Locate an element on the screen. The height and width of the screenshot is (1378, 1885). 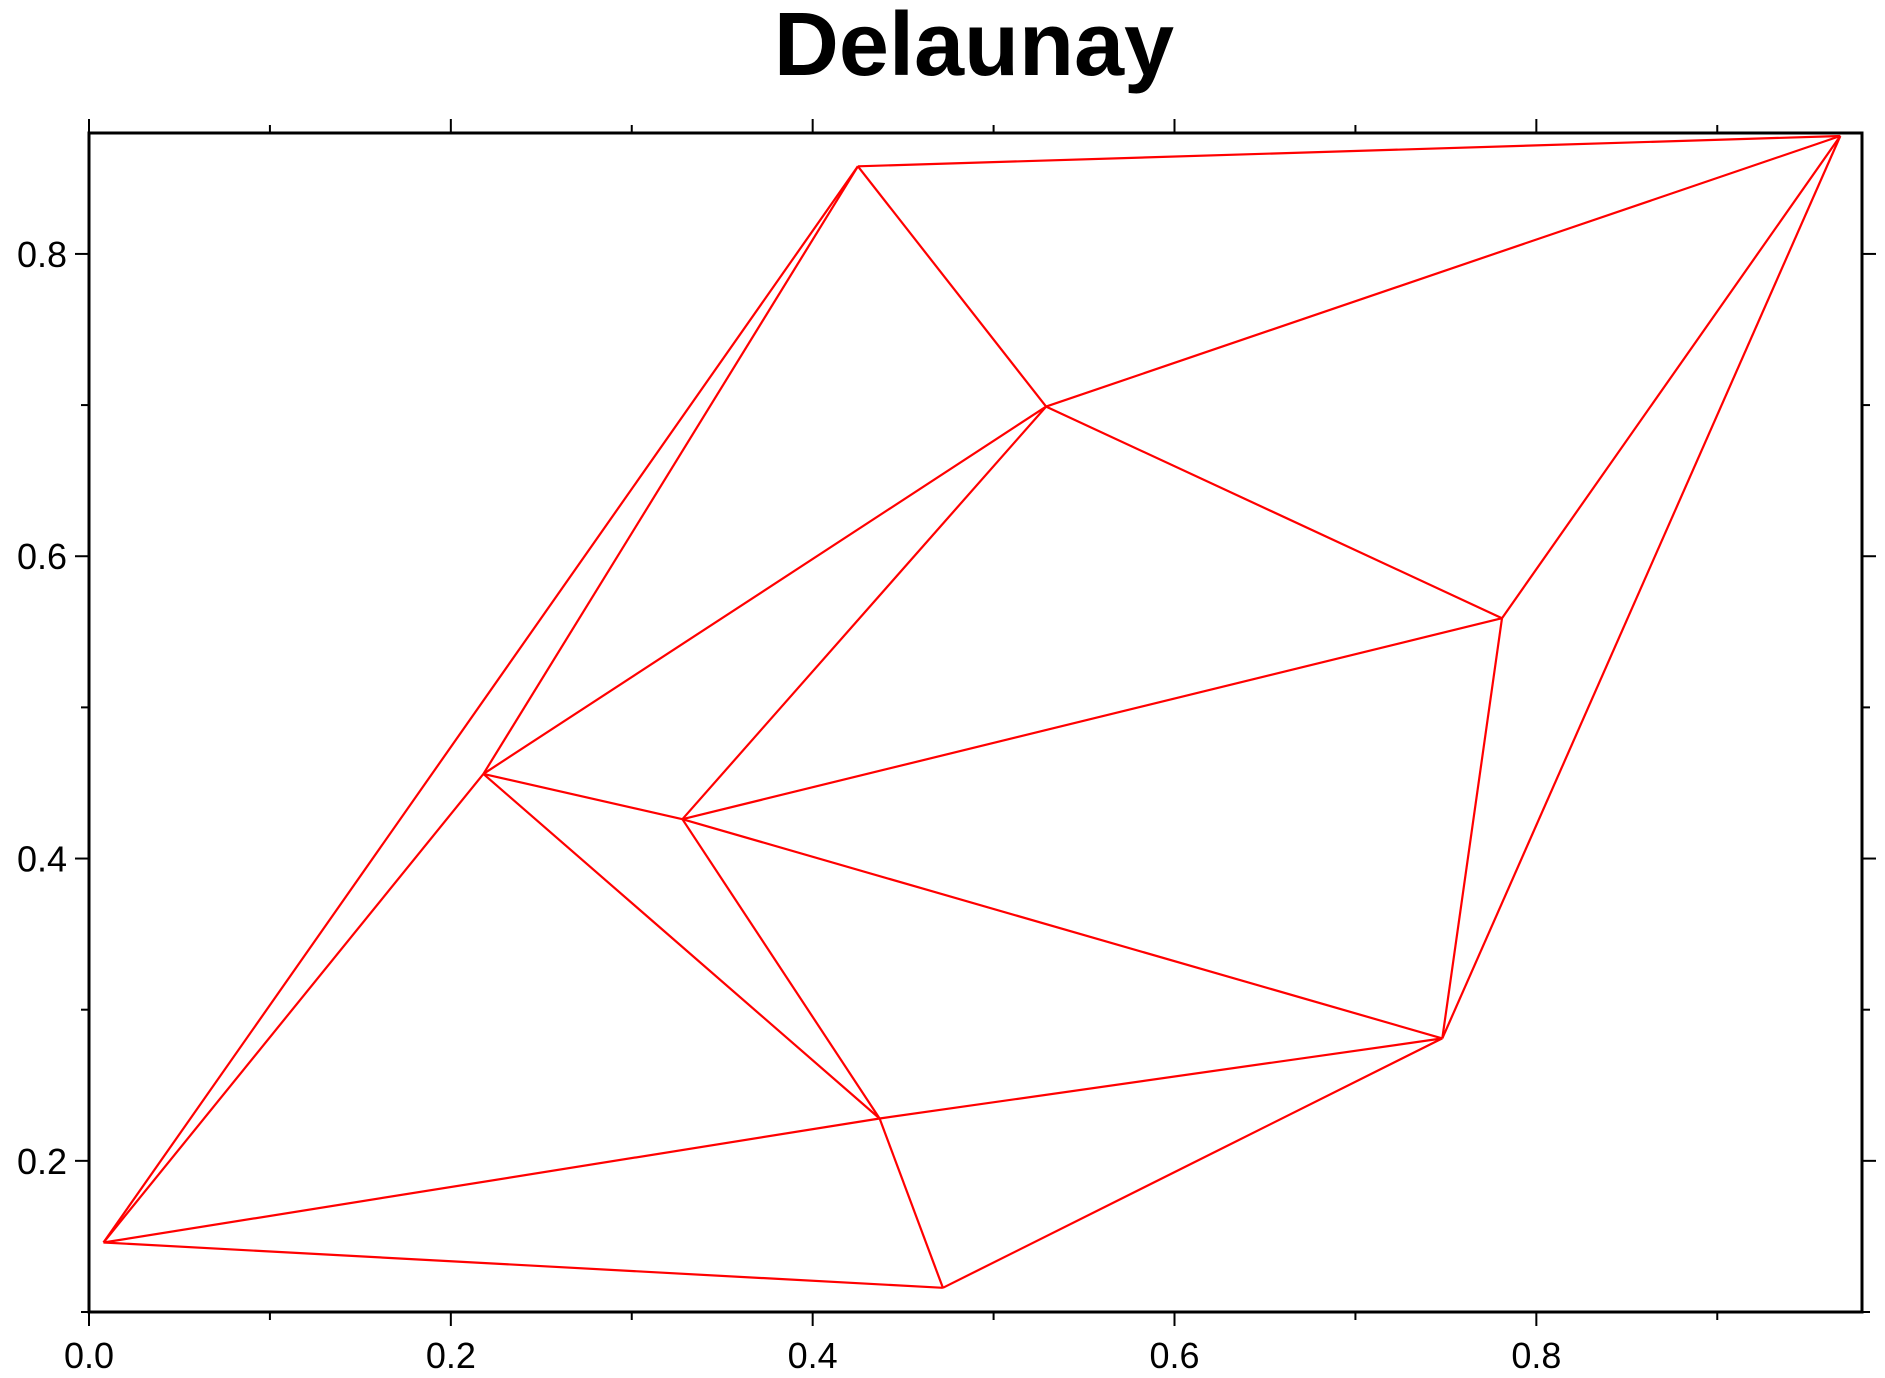
x-tick-label: 0.2 is located at coordinates (451, 1355).